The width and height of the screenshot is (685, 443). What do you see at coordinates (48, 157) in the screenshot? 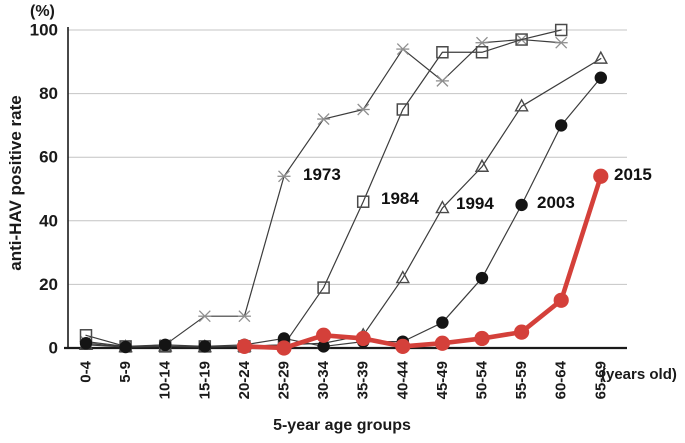
I see `y-tick-label: 60` at bounding box center [48, 157].